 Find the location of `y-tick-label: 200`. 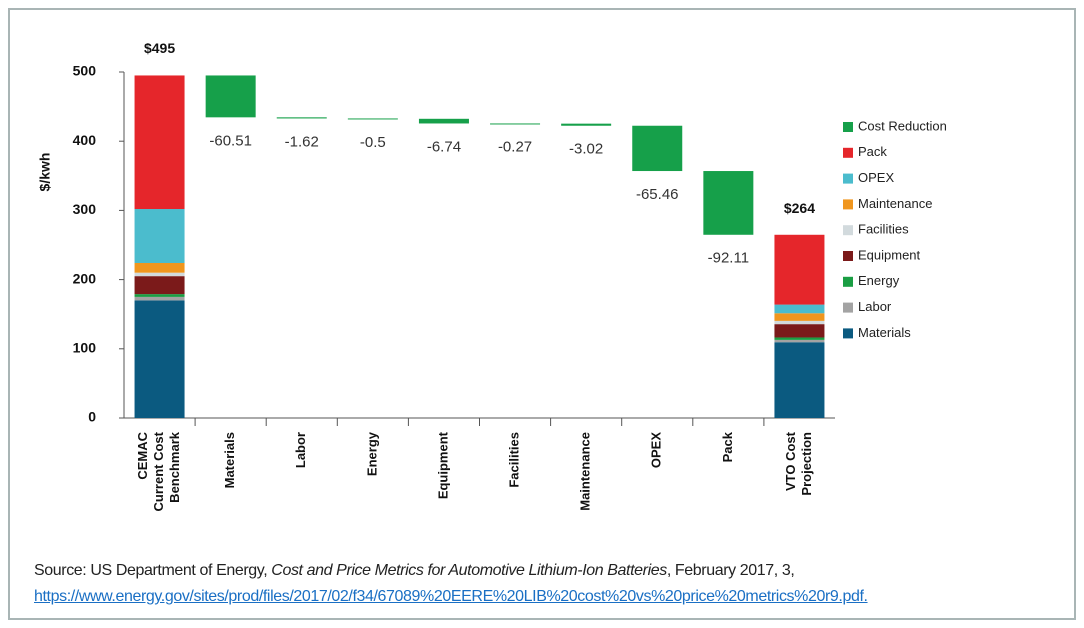

y-tick-label: 200 is located at coordinates (85, 278).